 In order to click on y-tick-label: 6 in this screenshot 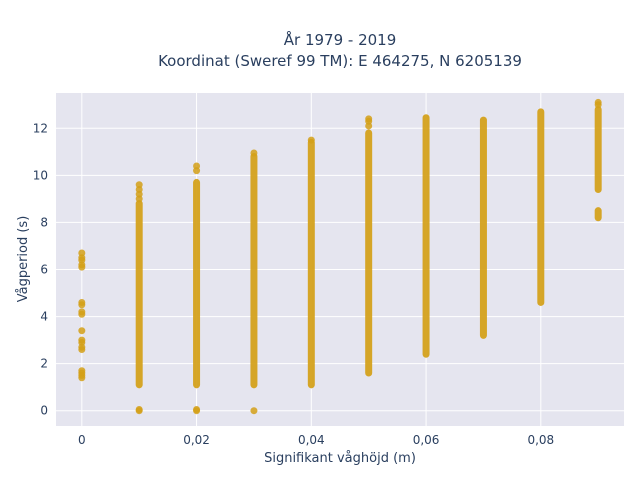, I will do `click(44, 270)`.